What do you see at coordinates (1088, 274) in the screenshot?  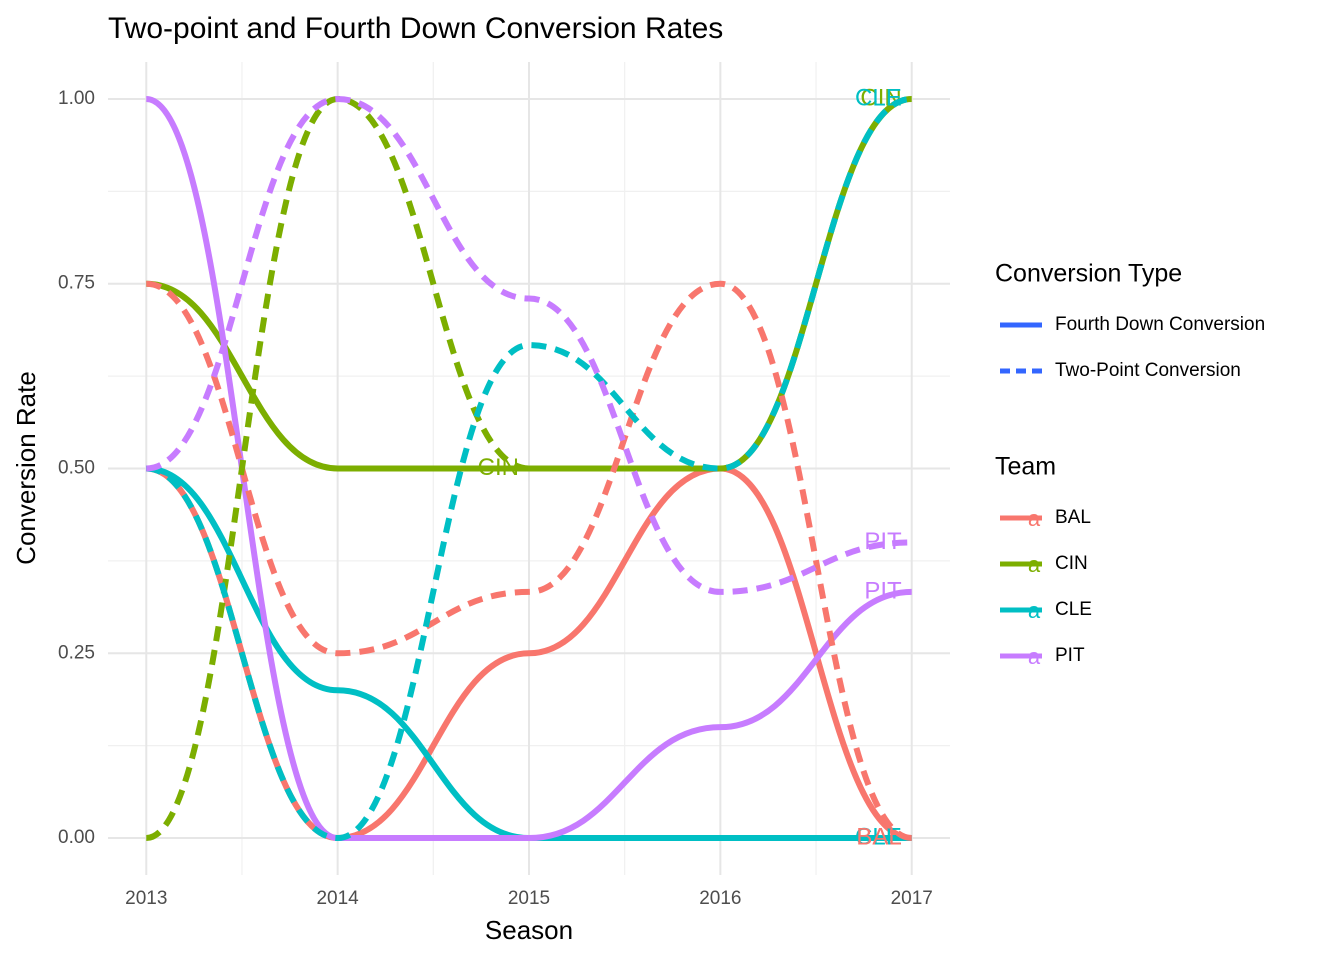 I see `legend-title: Conversion Type` at bounding box center [1088, 274].